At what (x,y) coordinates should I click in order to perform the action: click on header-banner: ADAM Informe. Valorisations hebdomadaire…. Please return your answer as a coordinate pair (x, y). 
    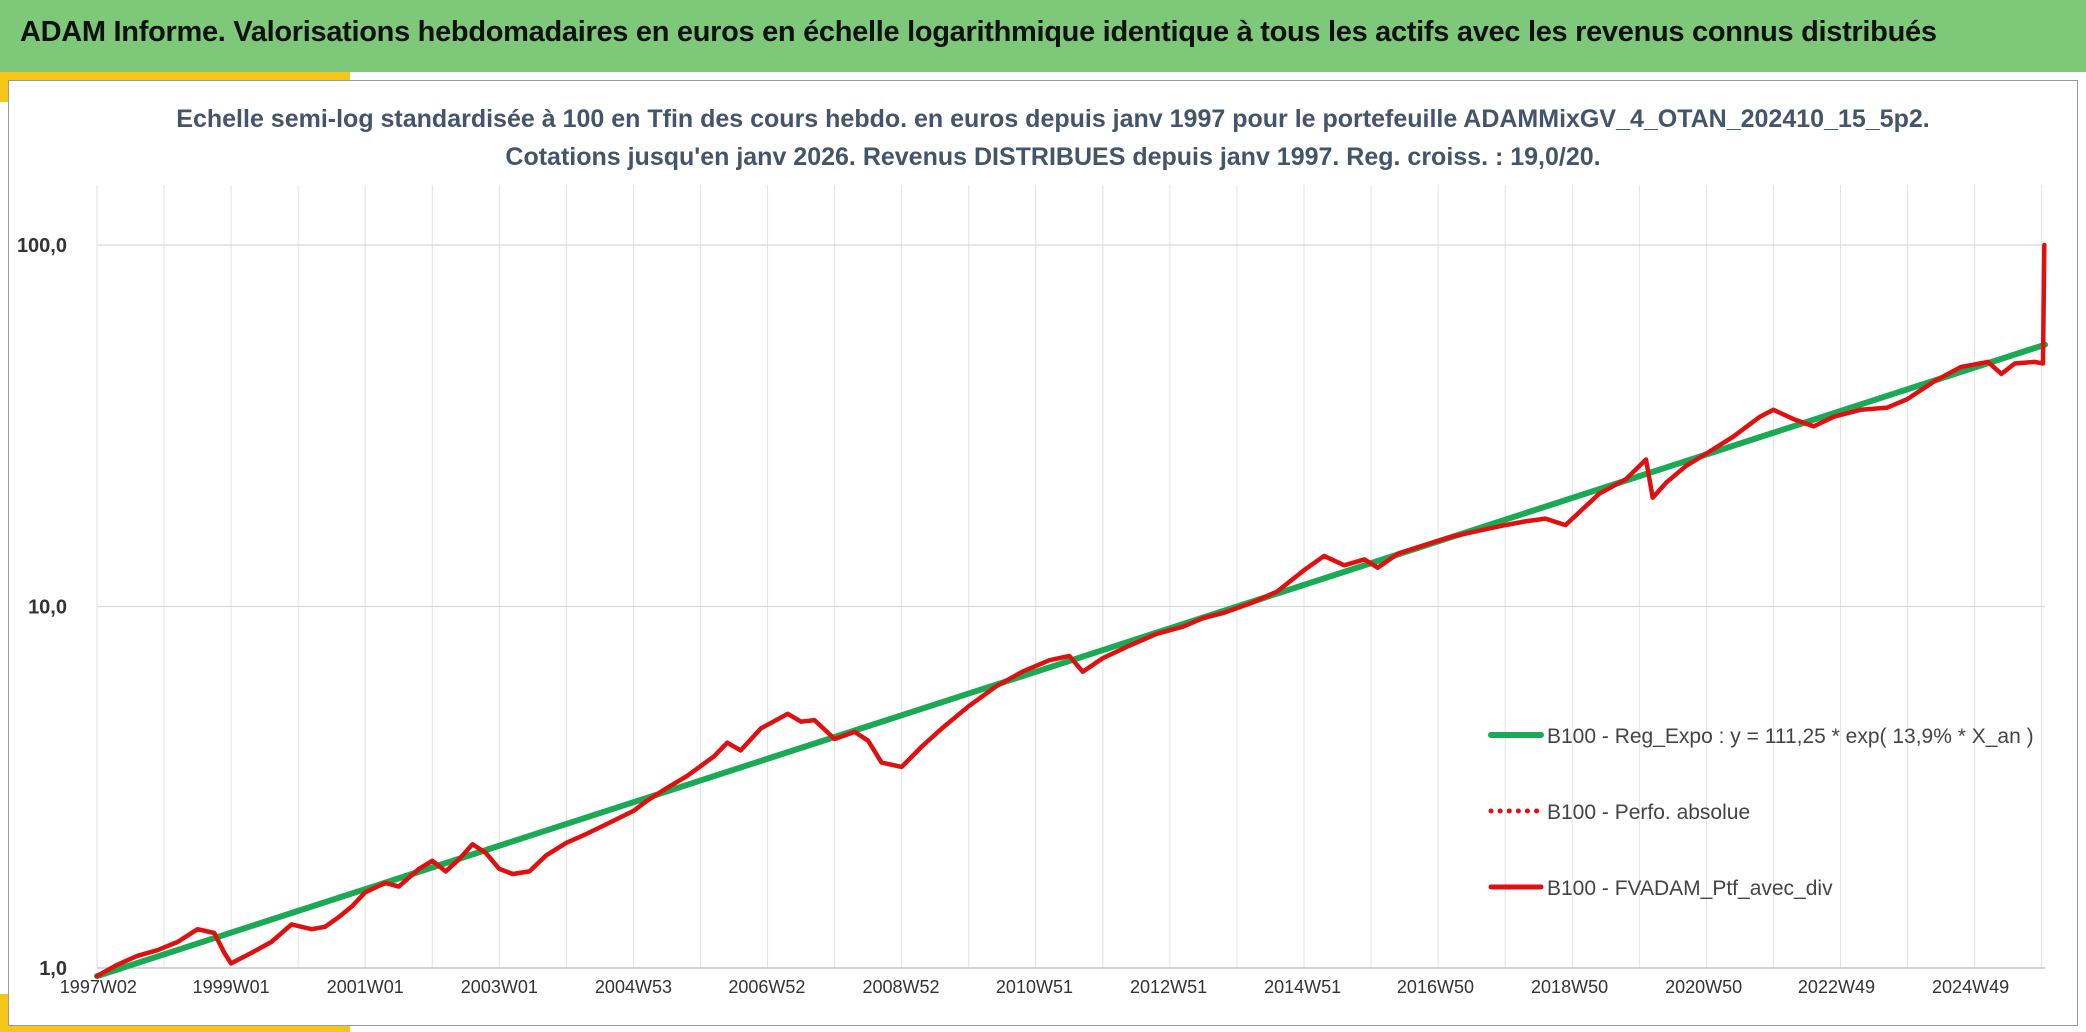
    Looking at the image, I should click on (1043, 36).